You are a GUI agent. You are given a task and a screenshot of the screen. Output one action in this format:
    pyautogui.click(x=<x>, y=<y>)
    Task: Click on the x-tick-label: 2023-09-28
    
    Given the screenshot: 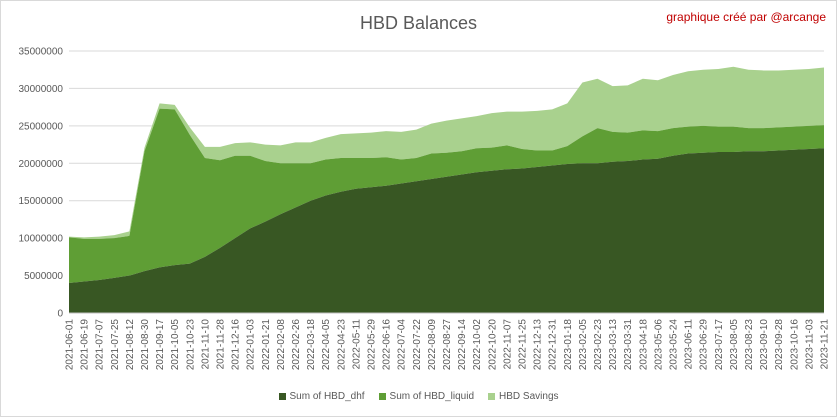 What is the action you would take?
    pyautogui.click(x=779, y=345)
    